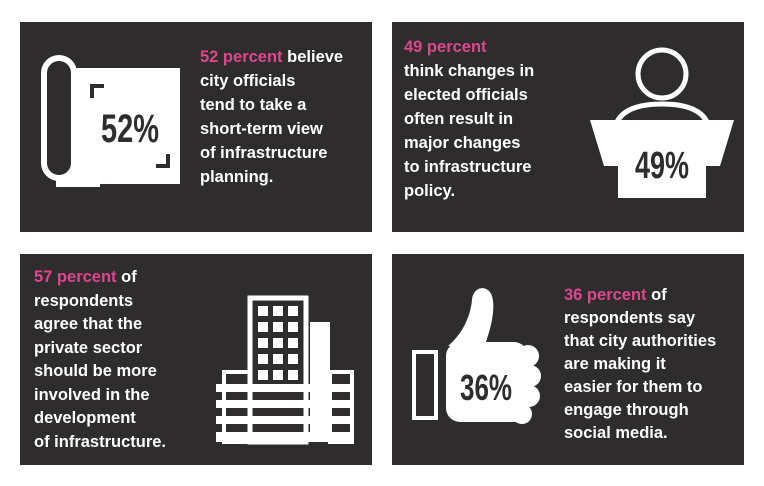 This screenshot has width=764, height=486. I want to click on text-line: development, so click(85, 418).